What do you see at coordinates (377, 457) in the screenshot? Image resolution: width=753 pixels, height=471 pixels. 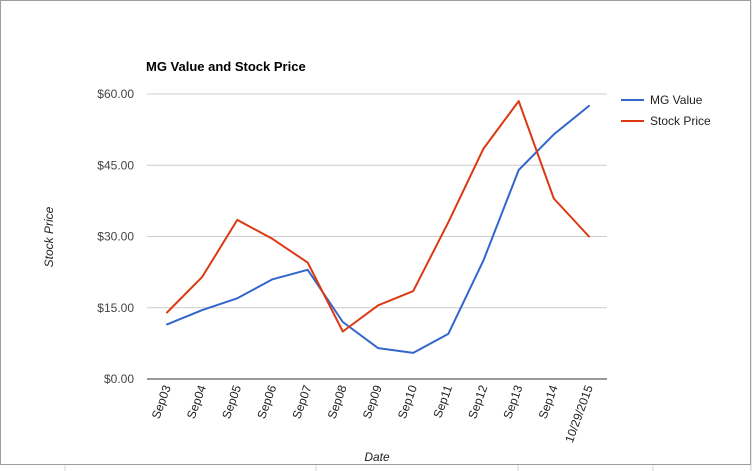 I see `x-axis-label: Date` at bounding box center [377, 457].